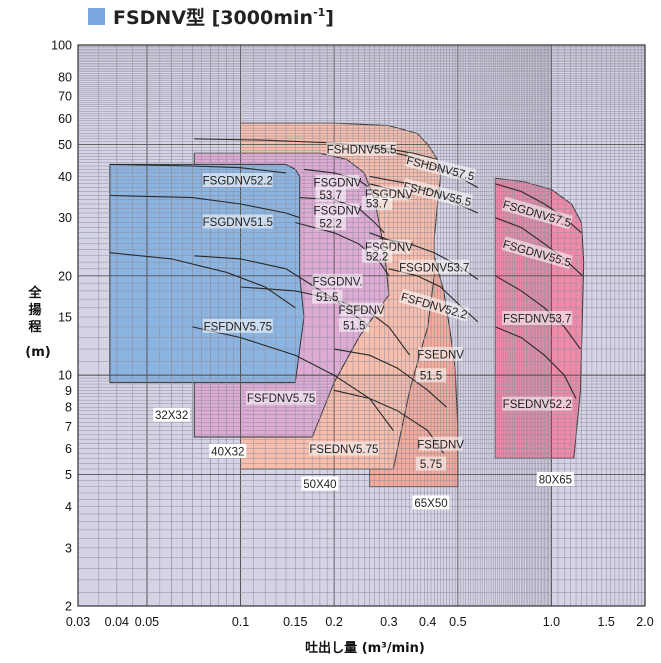  What do you see at coordinates (202, 280) in the screenshot?
I see `curve-FSFDNV5.75` at bounding box center [202, 280].